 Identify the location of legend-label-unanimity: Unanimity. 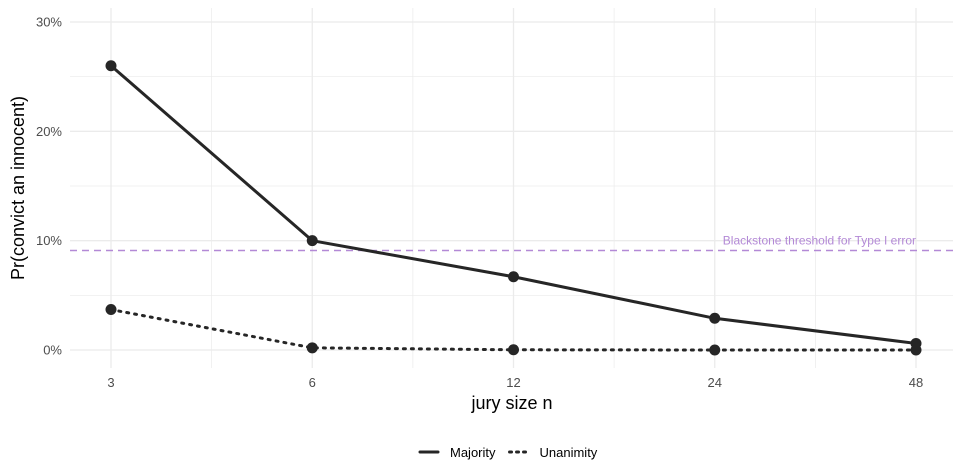
(569, 452).